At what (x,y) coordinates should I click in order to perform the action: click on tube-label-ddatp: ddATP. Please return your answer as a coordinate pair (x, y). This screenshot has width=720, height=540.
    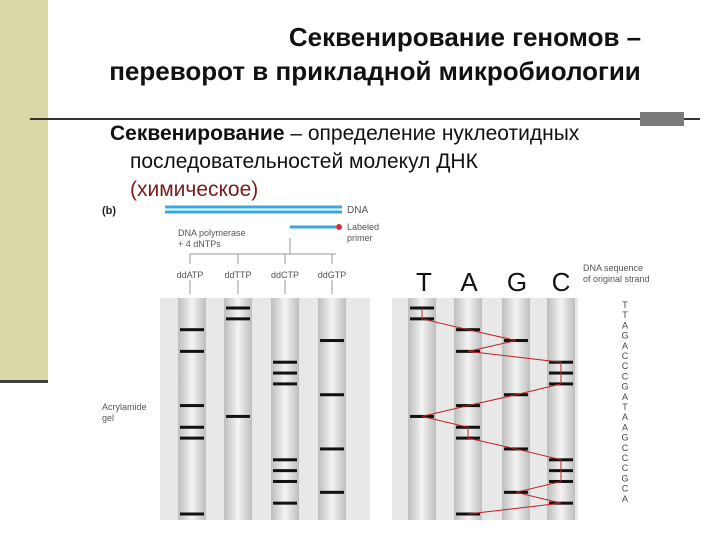
    Looking at the image, I should click on (190, 275).